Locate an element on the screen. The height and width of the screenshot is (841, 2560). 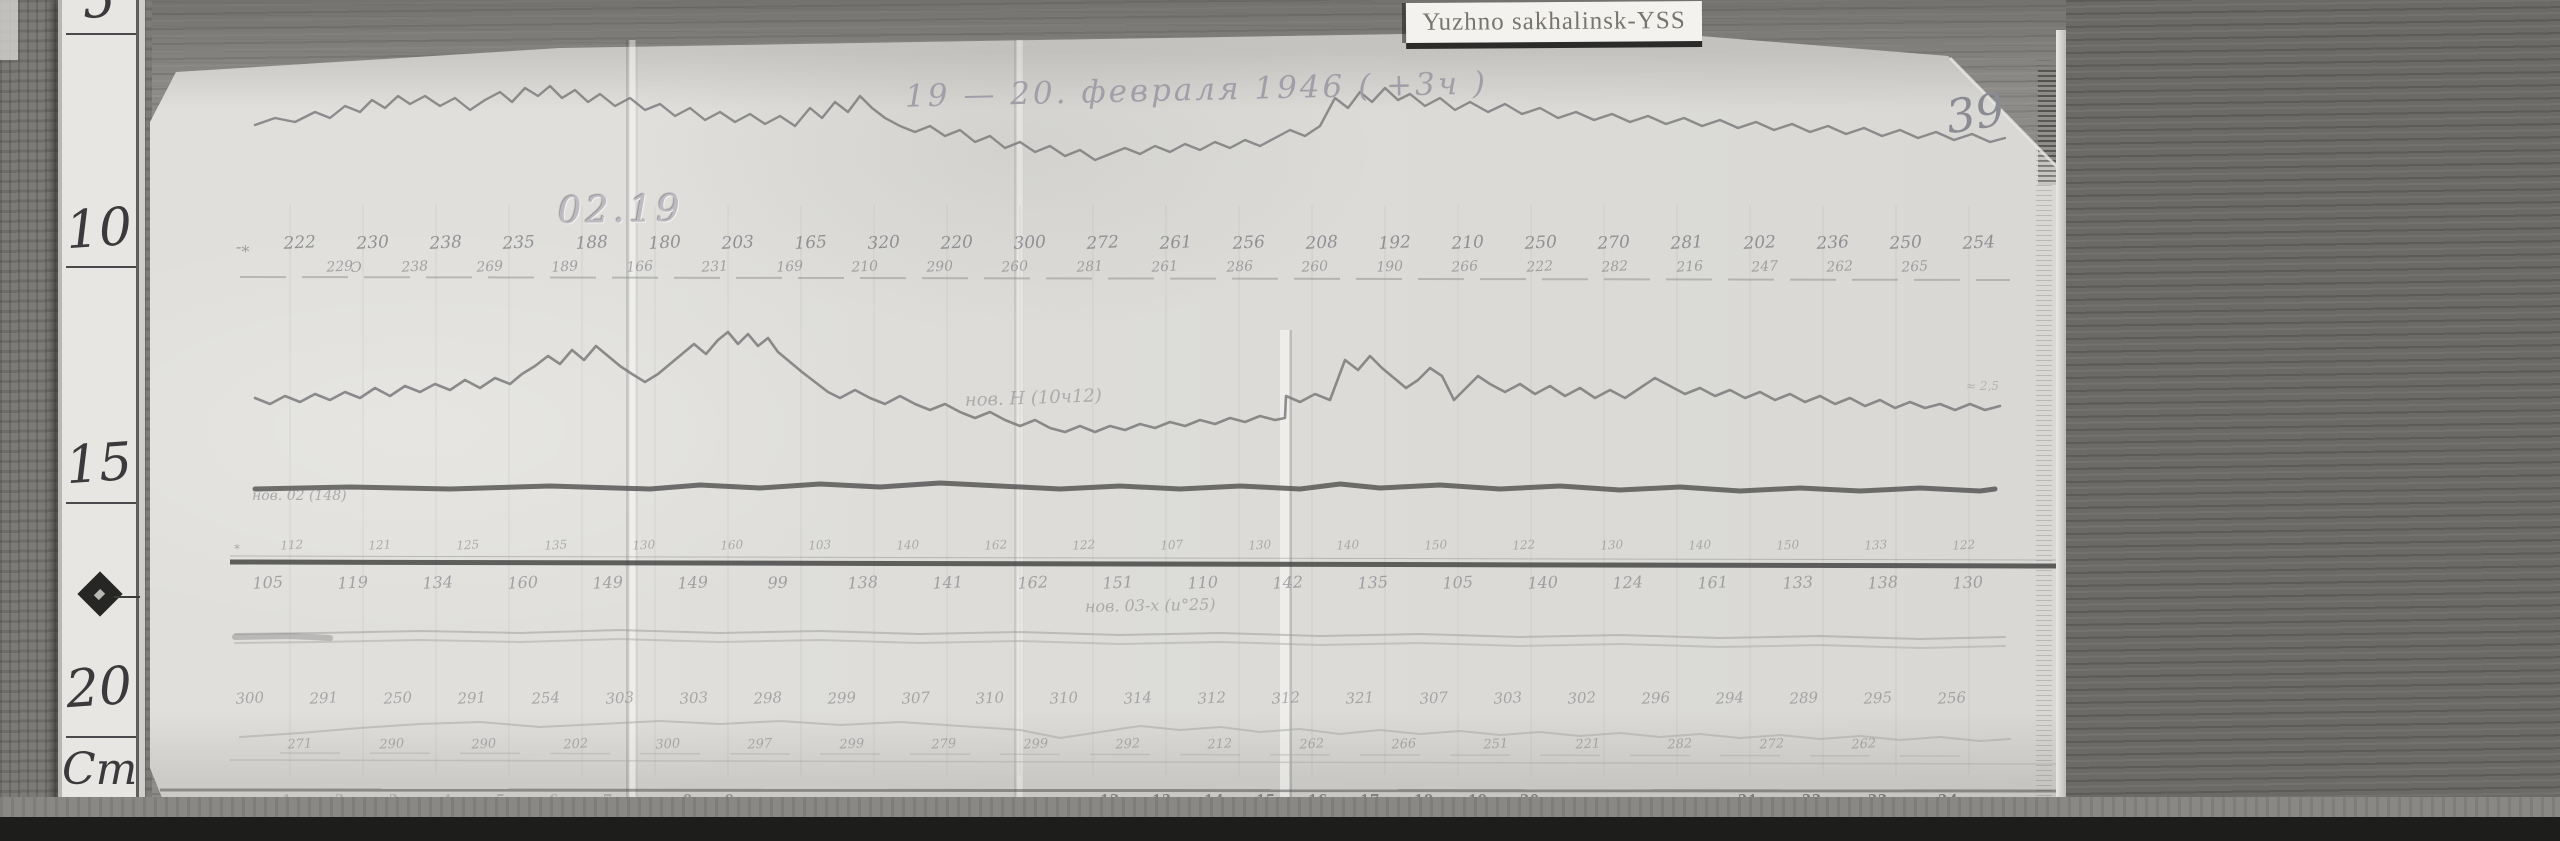
glass-edge-highlight is located at coordinates (2061, 425).